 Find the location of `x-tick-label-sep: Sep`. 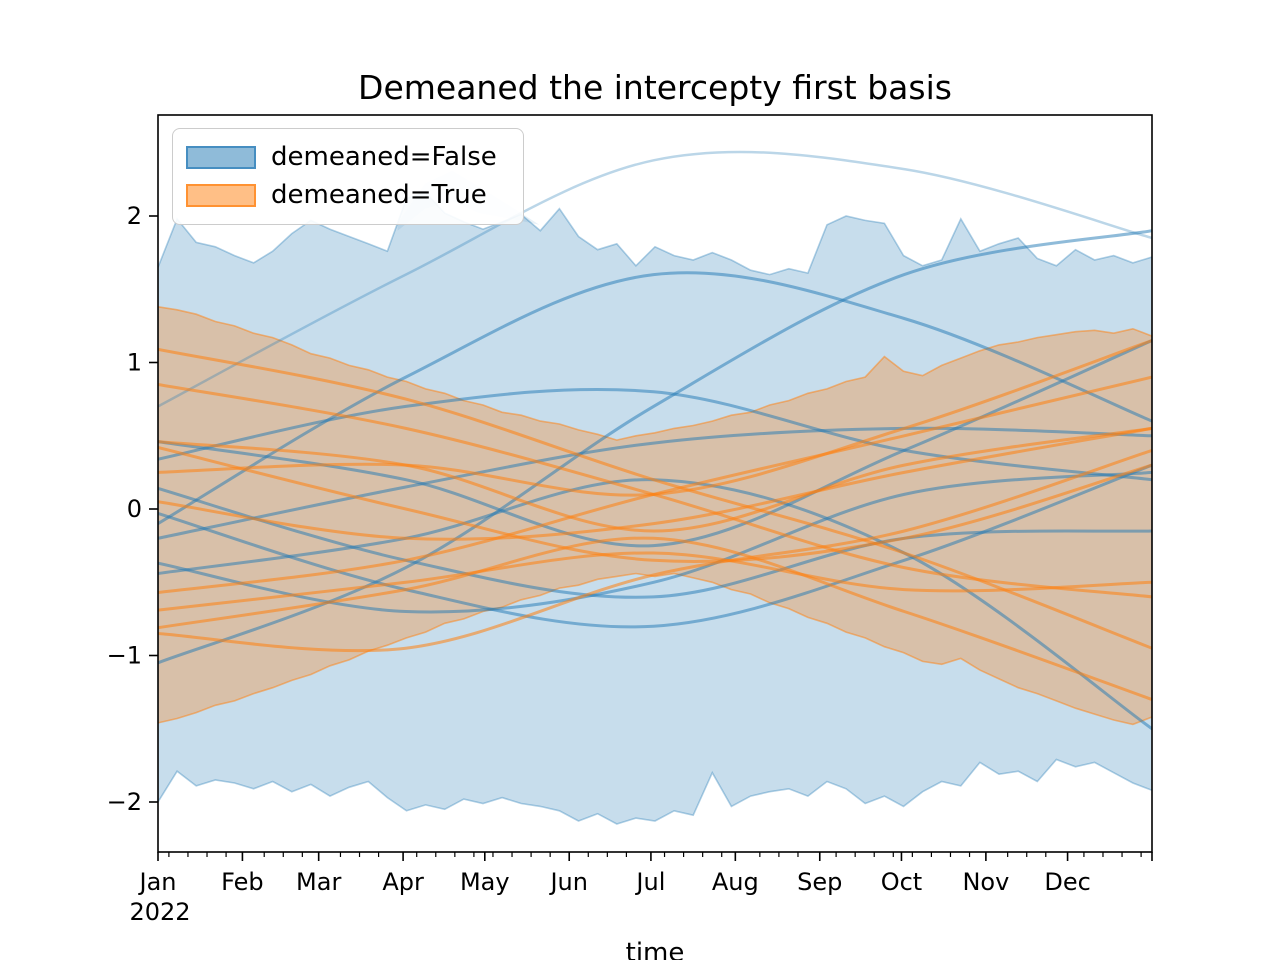

x-tick-label-sep: Sep is located at coordinates (819, 882).